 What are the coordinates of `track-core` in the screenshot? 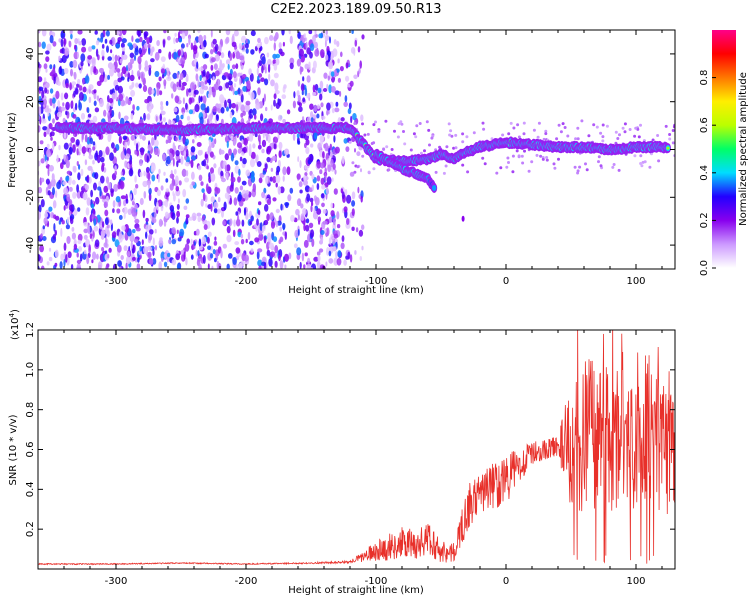 It's located at (434, 188).